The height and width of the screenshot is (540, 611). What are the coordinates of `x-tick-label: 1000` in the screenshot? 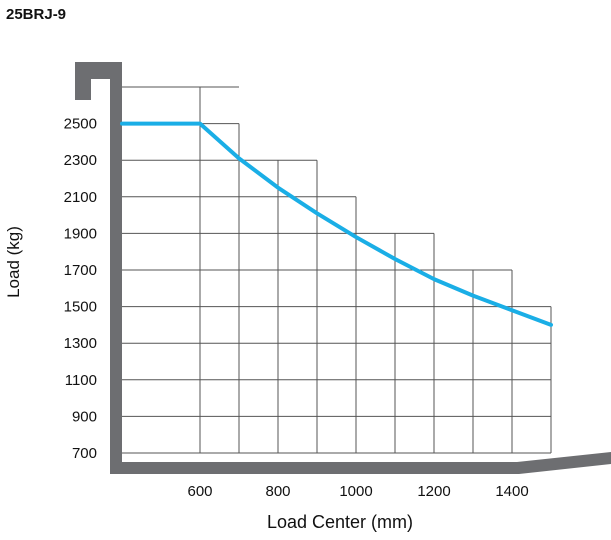 It's located at (355, 491).